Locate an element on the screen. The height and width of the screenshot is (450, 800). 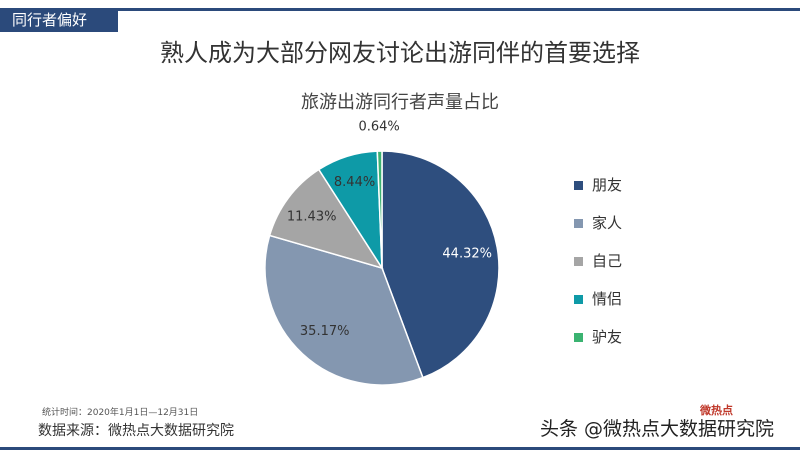
watermark-logo: 微热点 is located at coordinates (716, 410).